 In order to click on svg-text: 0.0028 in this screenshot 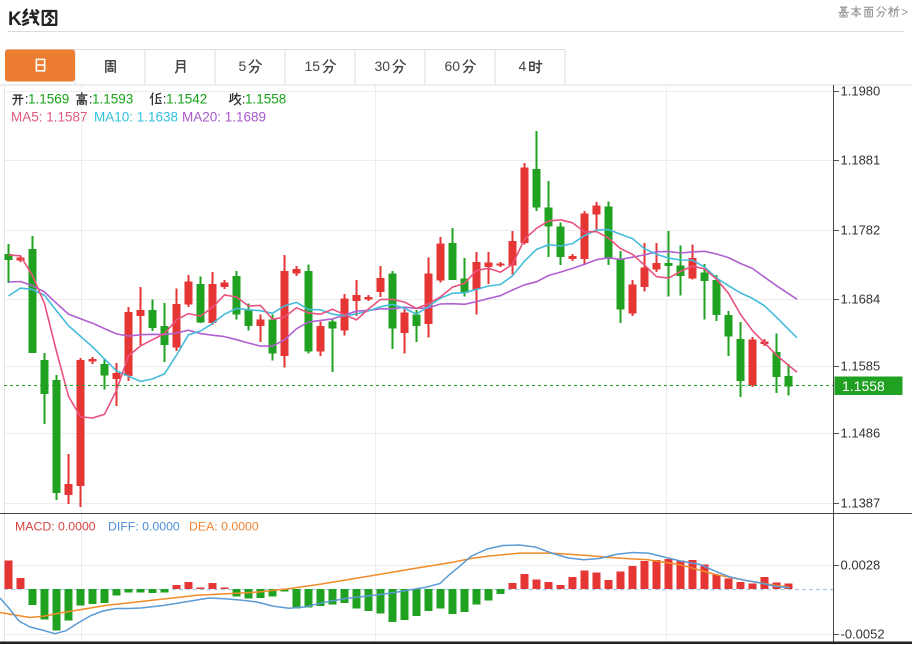, I will do `click(861, 565)`.